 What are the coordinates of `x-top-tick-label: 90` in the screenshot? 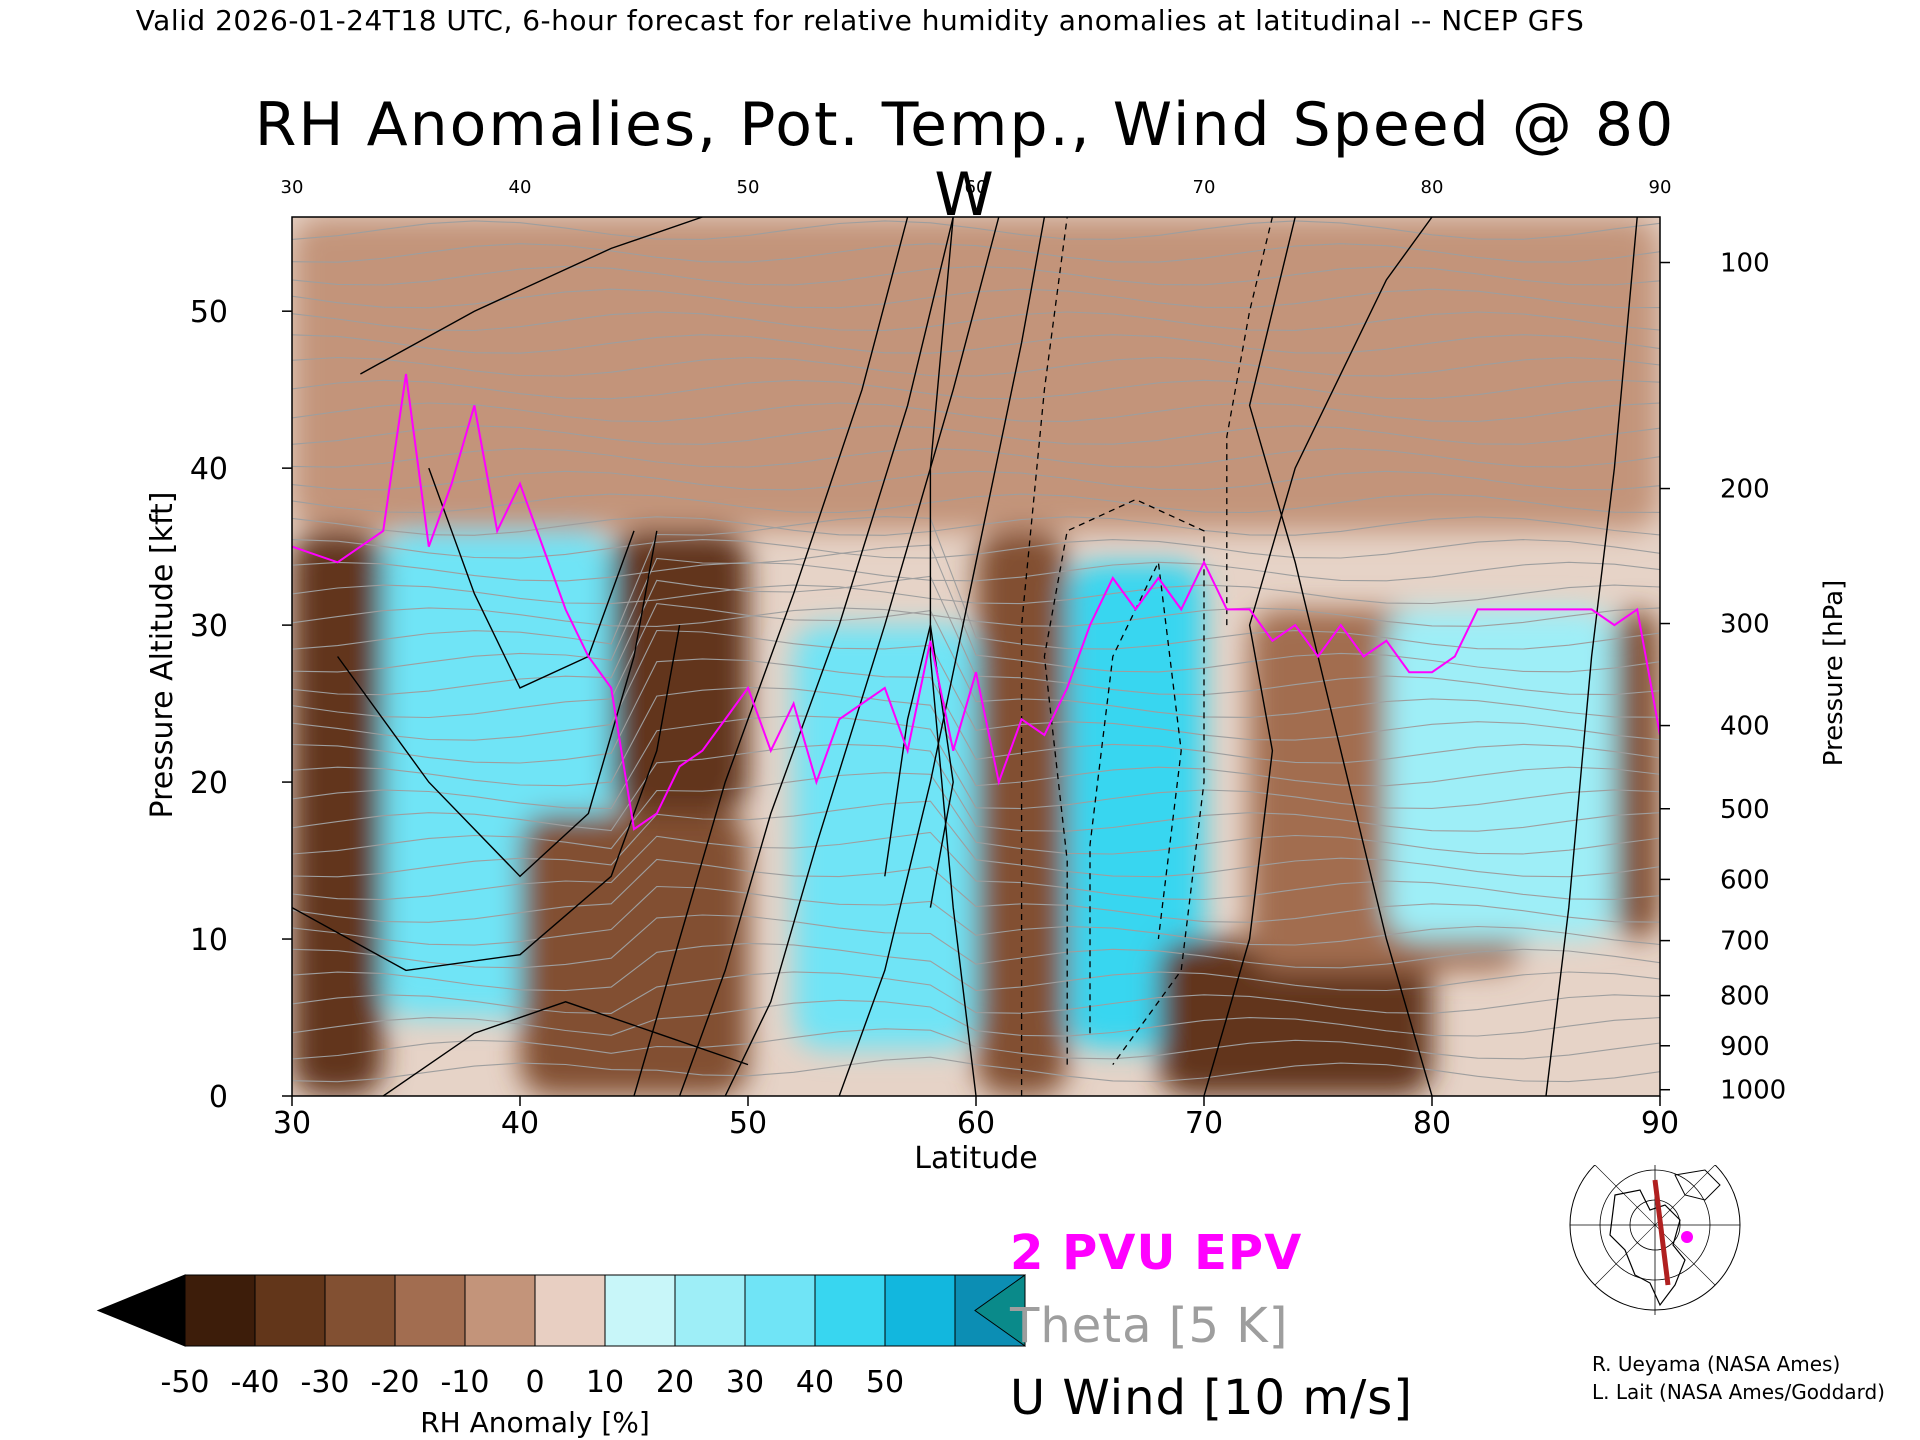 It's located at (1660, 187).